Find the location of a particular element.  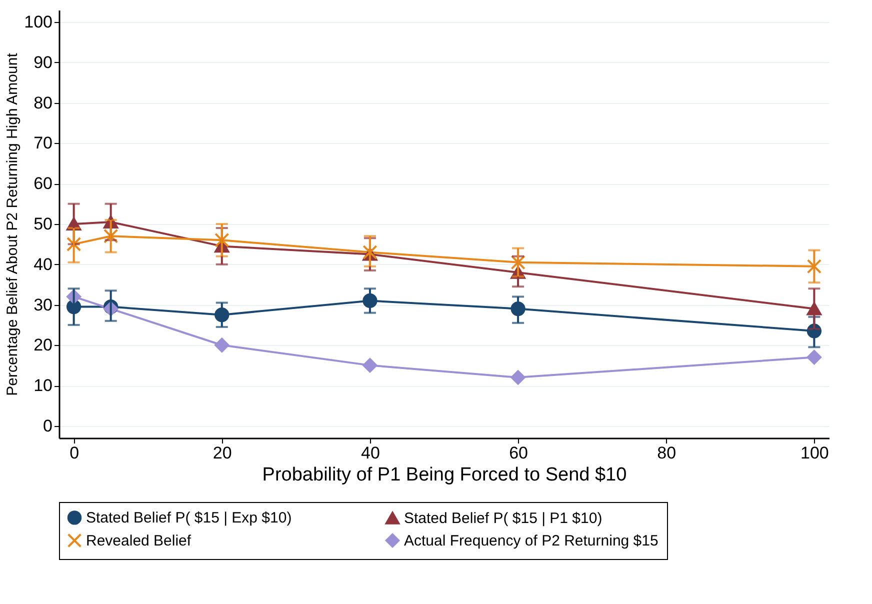

legend-label: Stated Belief P( $15 | Exp $10) is located at coordinates (189, 518).